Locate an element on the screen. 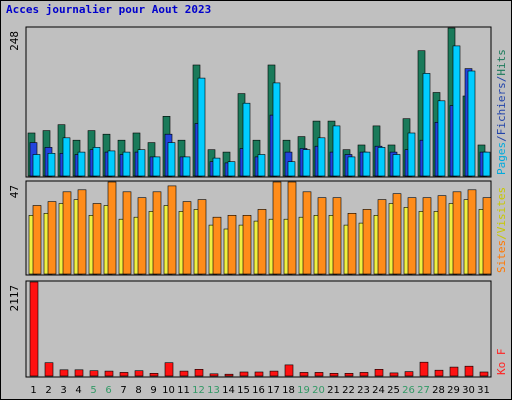  x-label-day-1: 1 is located at coordinates (33, 390).